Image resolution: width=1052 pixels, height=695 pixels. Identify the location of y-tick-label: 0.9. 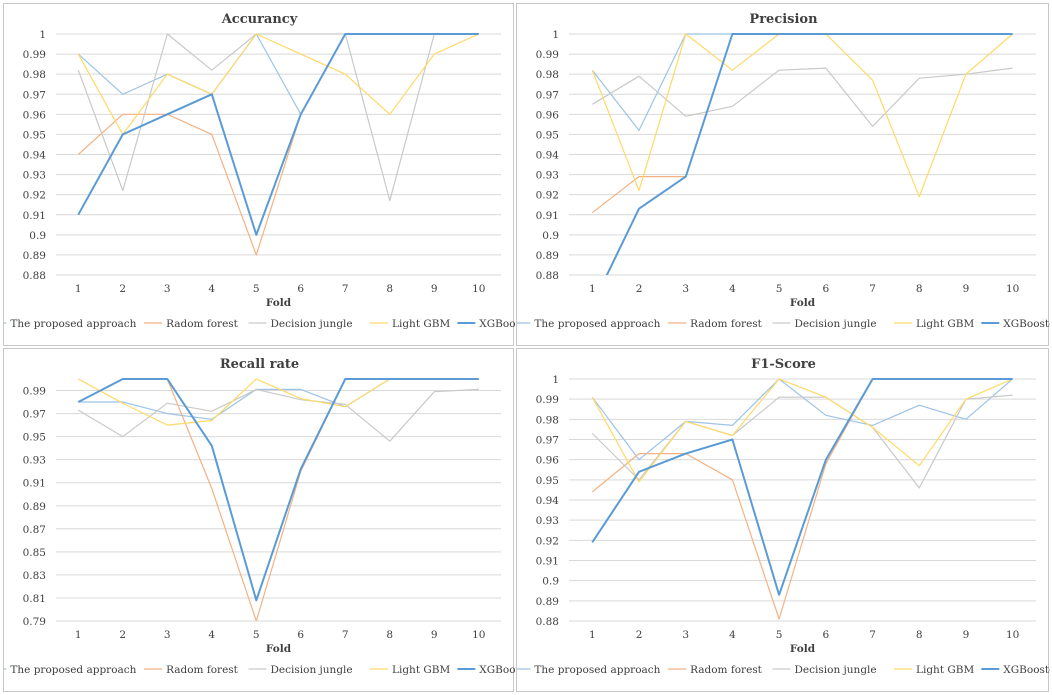
(550, 582).